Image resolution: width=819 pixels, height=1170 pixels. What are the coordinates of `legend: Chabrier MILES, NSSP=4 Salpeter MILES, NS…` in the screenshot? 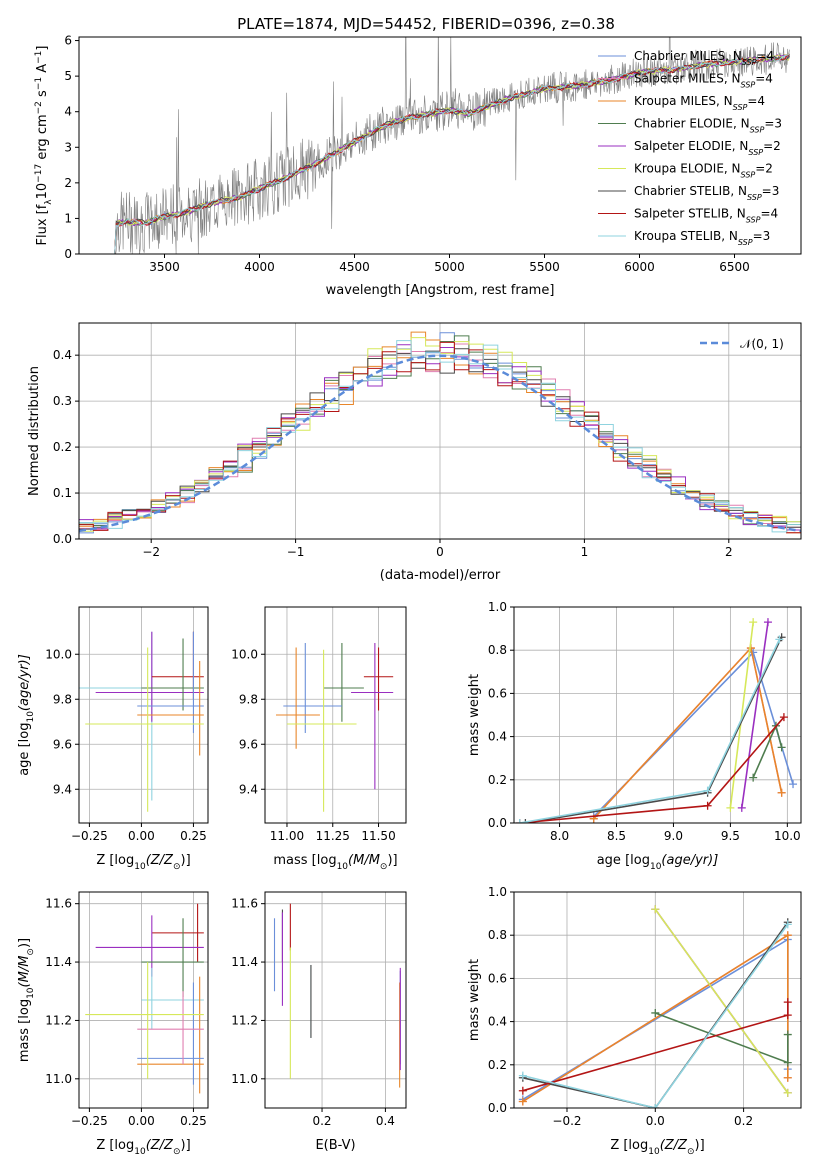 It's located at (690, 148).